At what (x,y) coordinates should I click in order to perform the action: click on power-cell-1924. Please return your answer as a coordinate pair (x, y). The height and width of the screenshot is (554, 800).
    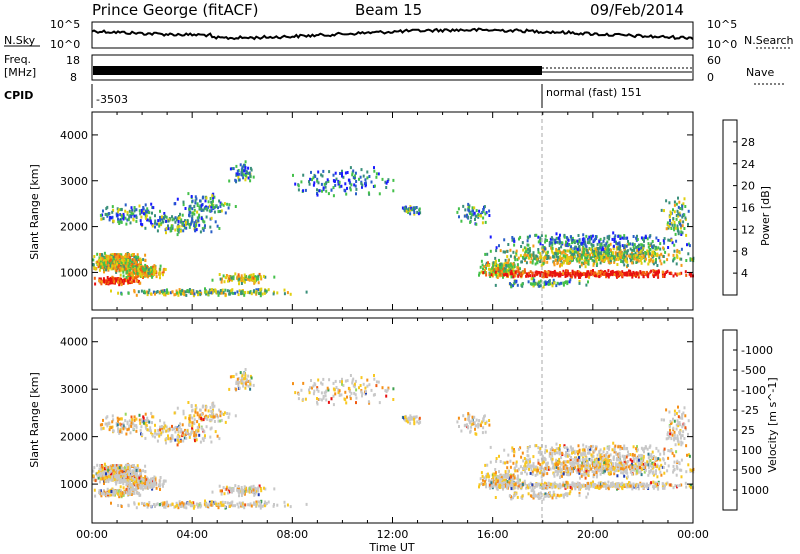
    Looking at the image, I should click on (505, 260).